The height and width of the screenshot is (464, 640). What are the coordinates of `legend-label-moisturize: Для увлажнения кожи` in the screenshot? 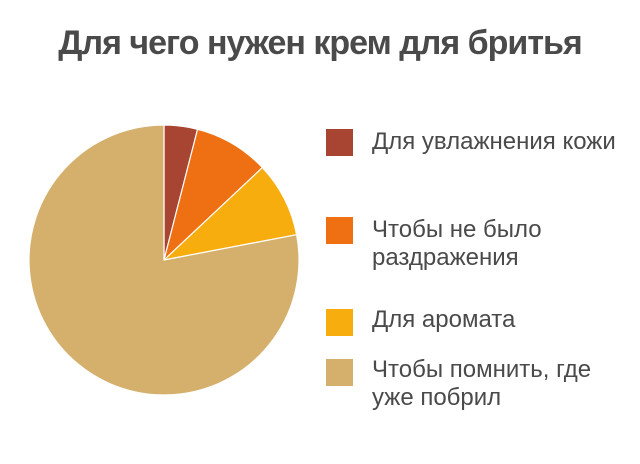 It's located at (494, 141).